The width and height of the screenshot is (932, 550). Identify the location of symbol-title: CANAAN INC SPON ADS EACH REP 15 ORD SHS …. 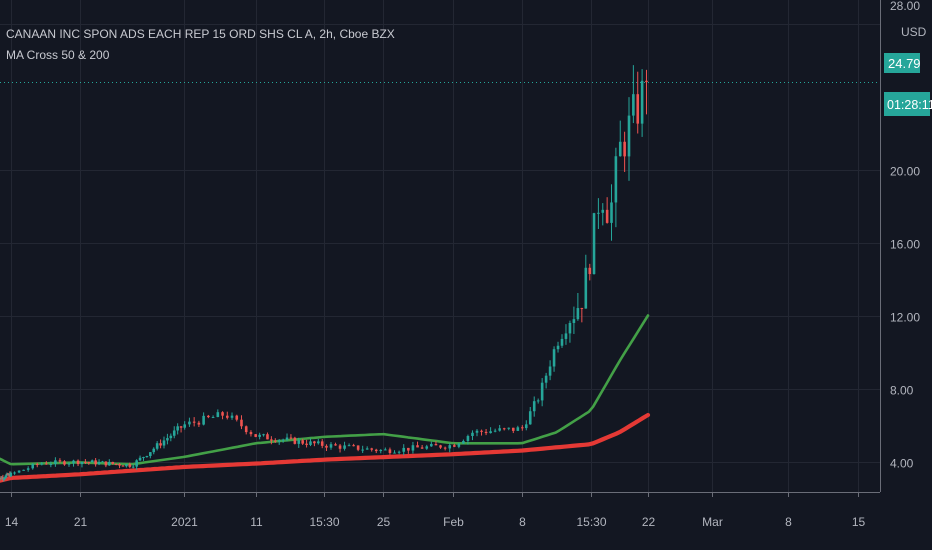
(200, 34).